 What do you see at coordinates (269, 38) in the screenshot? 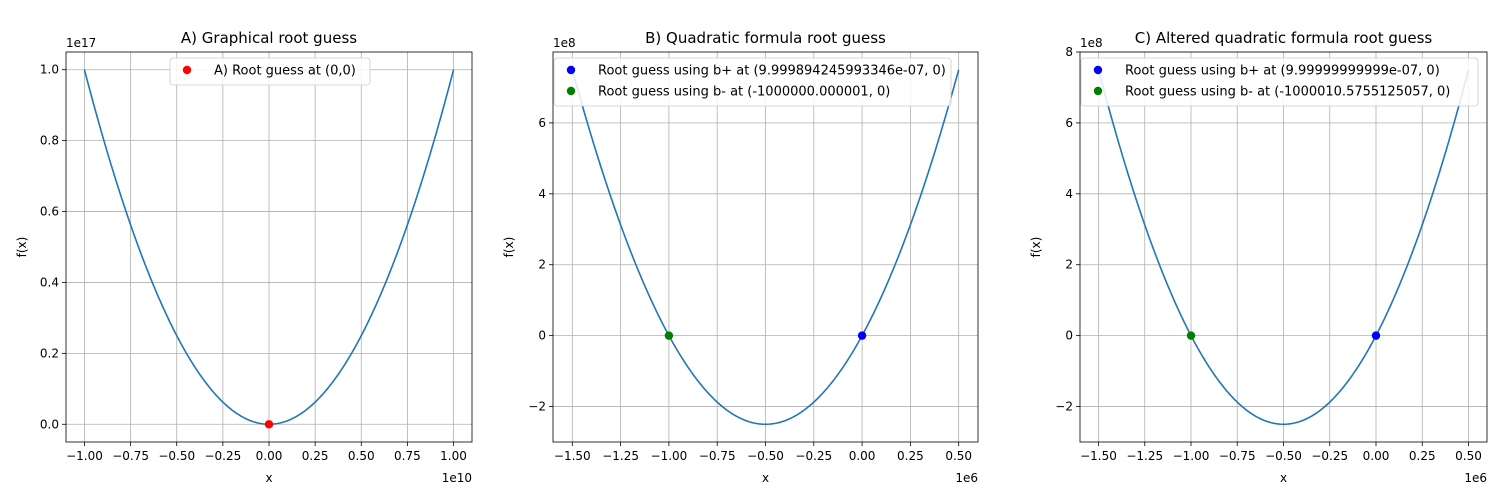
I see `chart-title: A) Graphical root guess` at bounding box center [269, 38].